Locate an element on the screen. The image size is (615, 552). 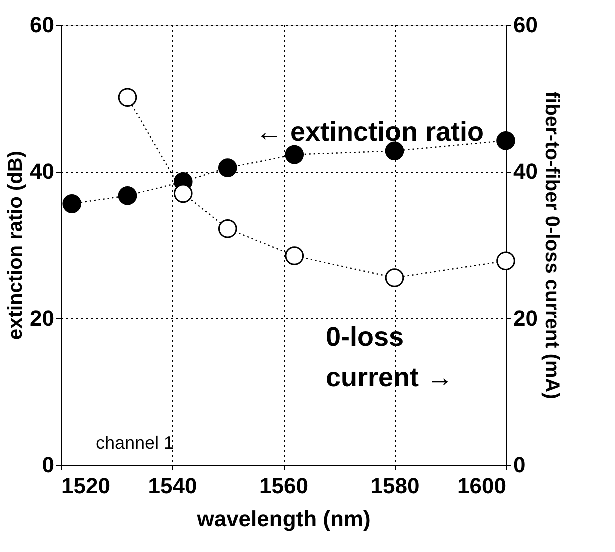
x-tick-label: 1600 is located at coordinates (482, 486).